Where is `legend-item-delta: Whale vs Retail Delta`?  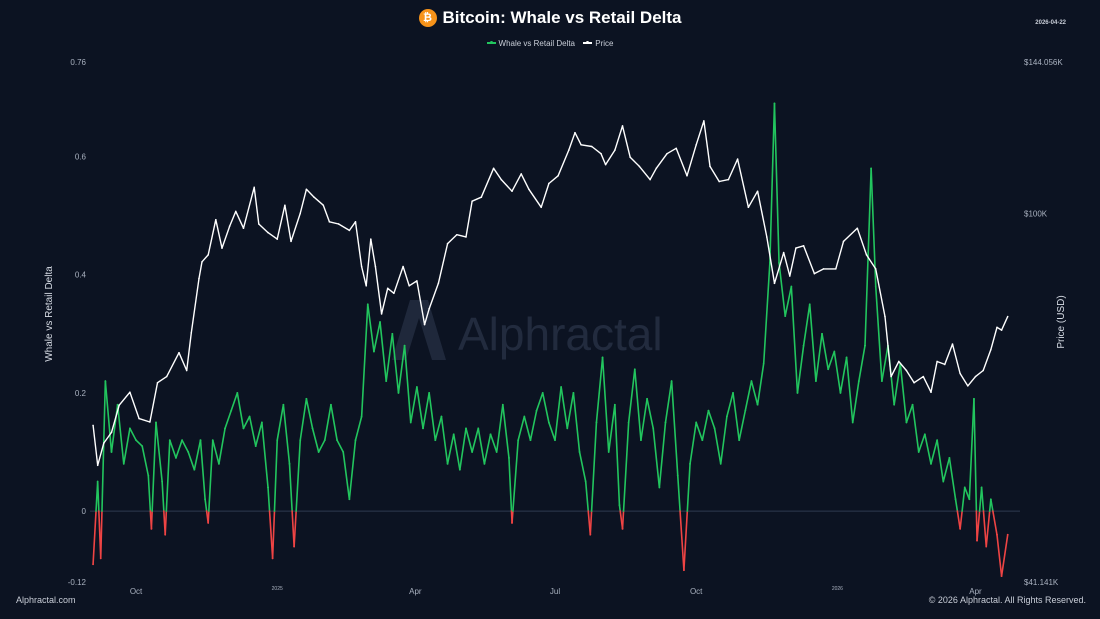 legend-item-delta: Whale vs Retail Delta is located at coordinates (530, 43).